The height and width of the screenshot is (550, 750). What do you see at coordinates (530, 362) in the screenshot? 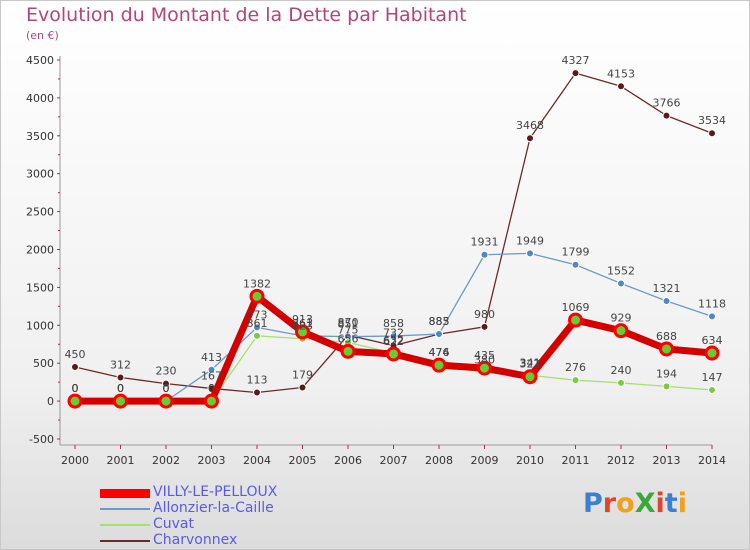
I see `data-label-cuvat: 341` at bounding box center [530, 362].